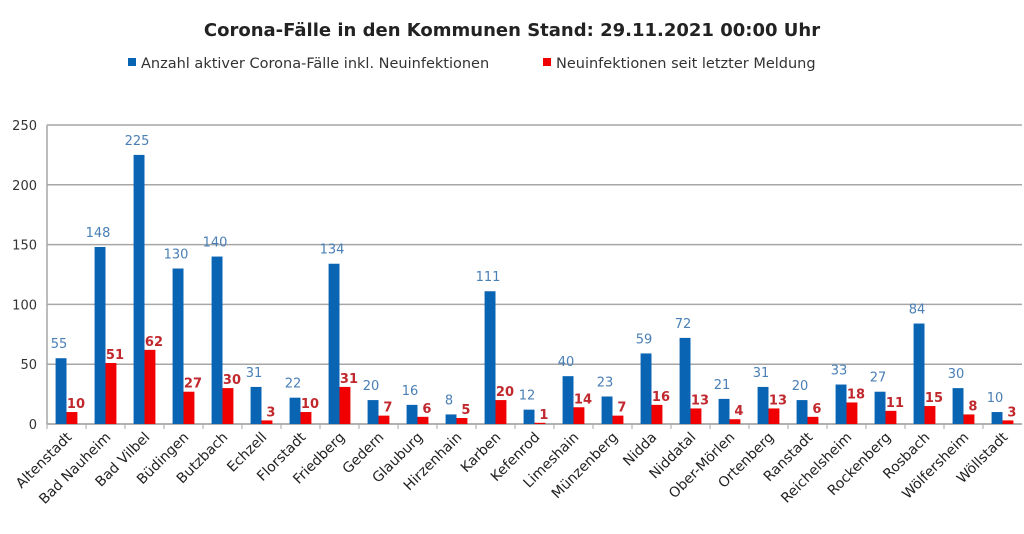 This screenshot has height=534, width=1024. I want to click on data-label: 134, so click(332, 250).